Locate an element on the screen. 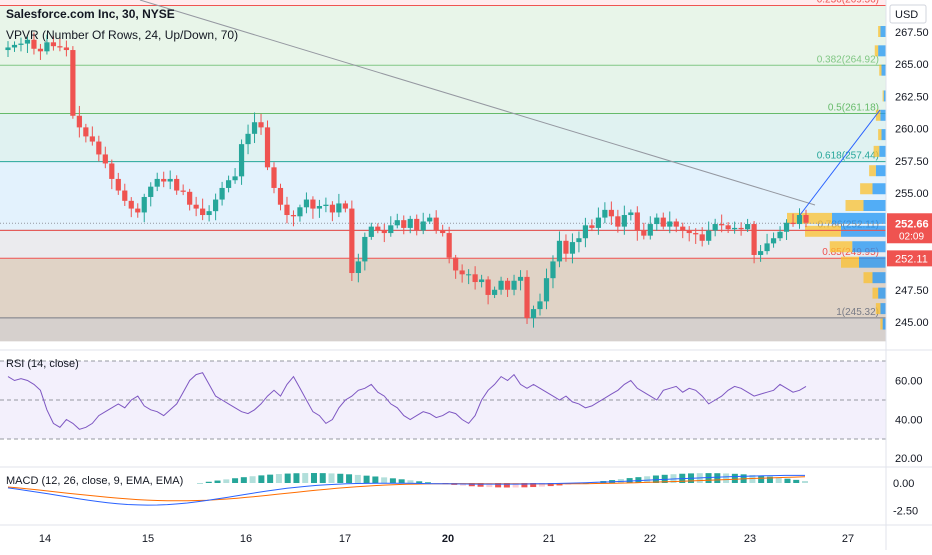 The height and width of the screenshot is (555, 932). fib-level-label: 0.618(257.44) is located at coordinates (848, 156).